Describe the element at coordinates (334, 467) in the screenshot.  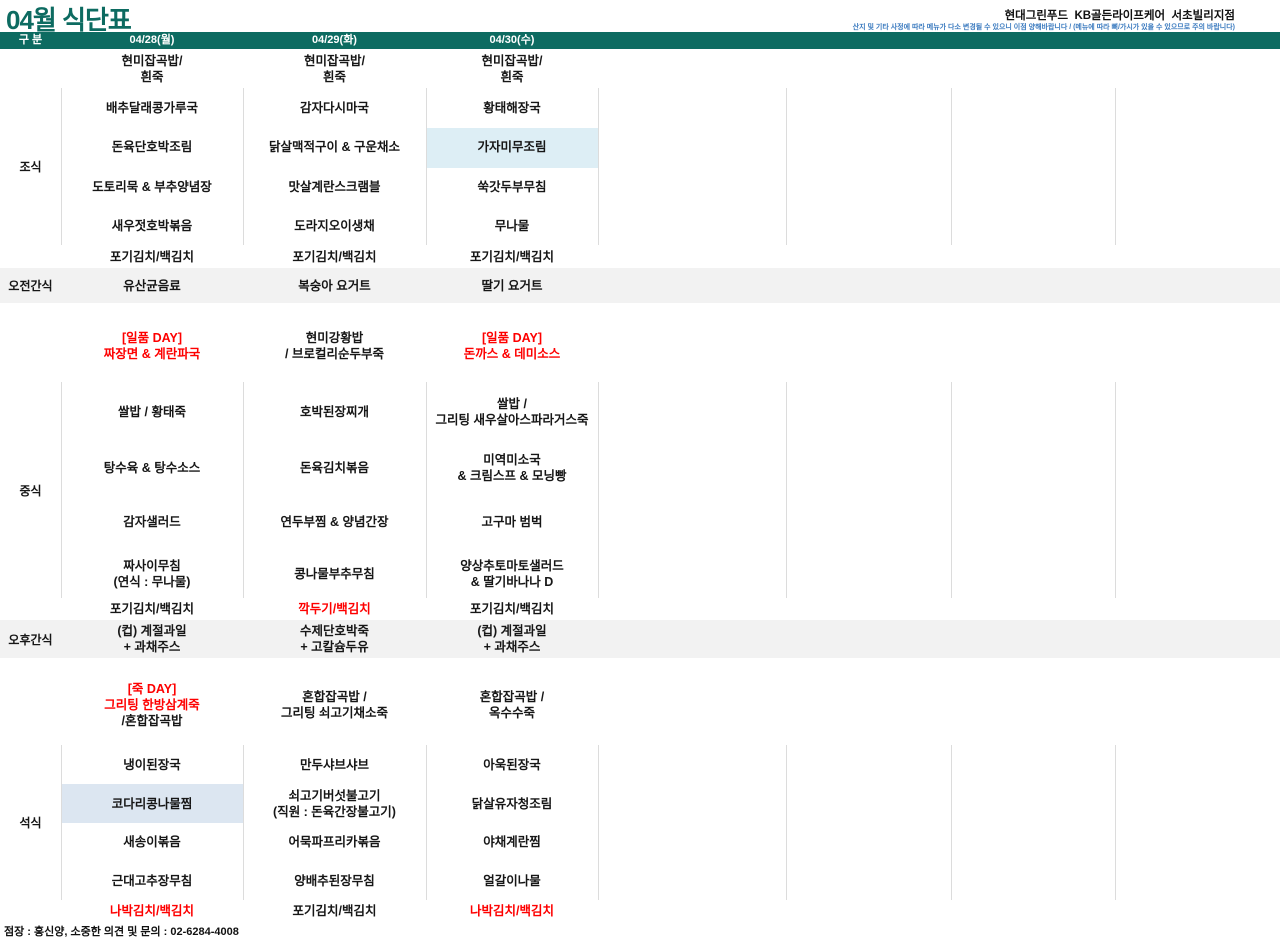
I see `menu-cell: 돈육김치볶음` at that location.